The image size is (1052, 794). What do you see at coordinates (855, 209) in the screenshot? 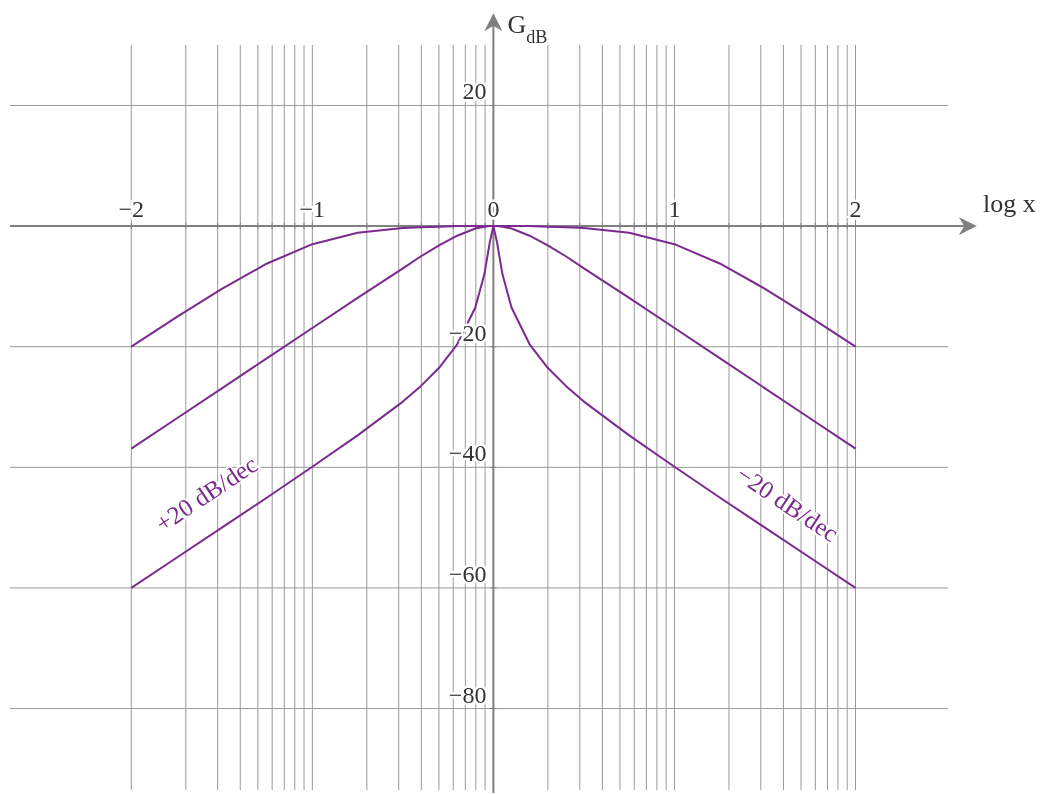
I see `x-tick-label: 2` at bounding box center [855, 209].